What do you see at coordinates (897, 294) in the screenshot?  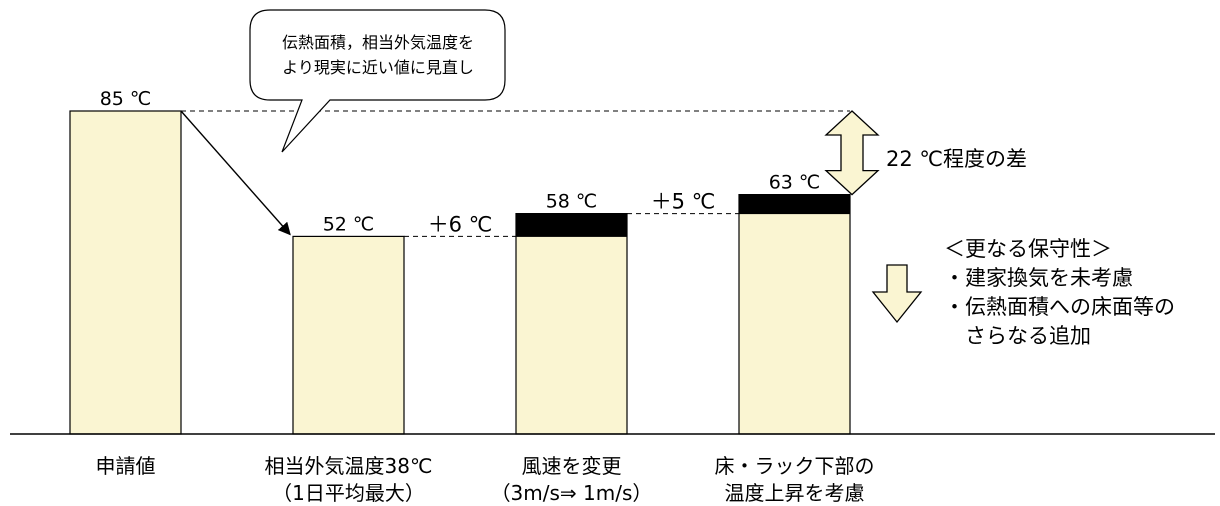 I see `down-arrow` at bounding box center [897, 294].